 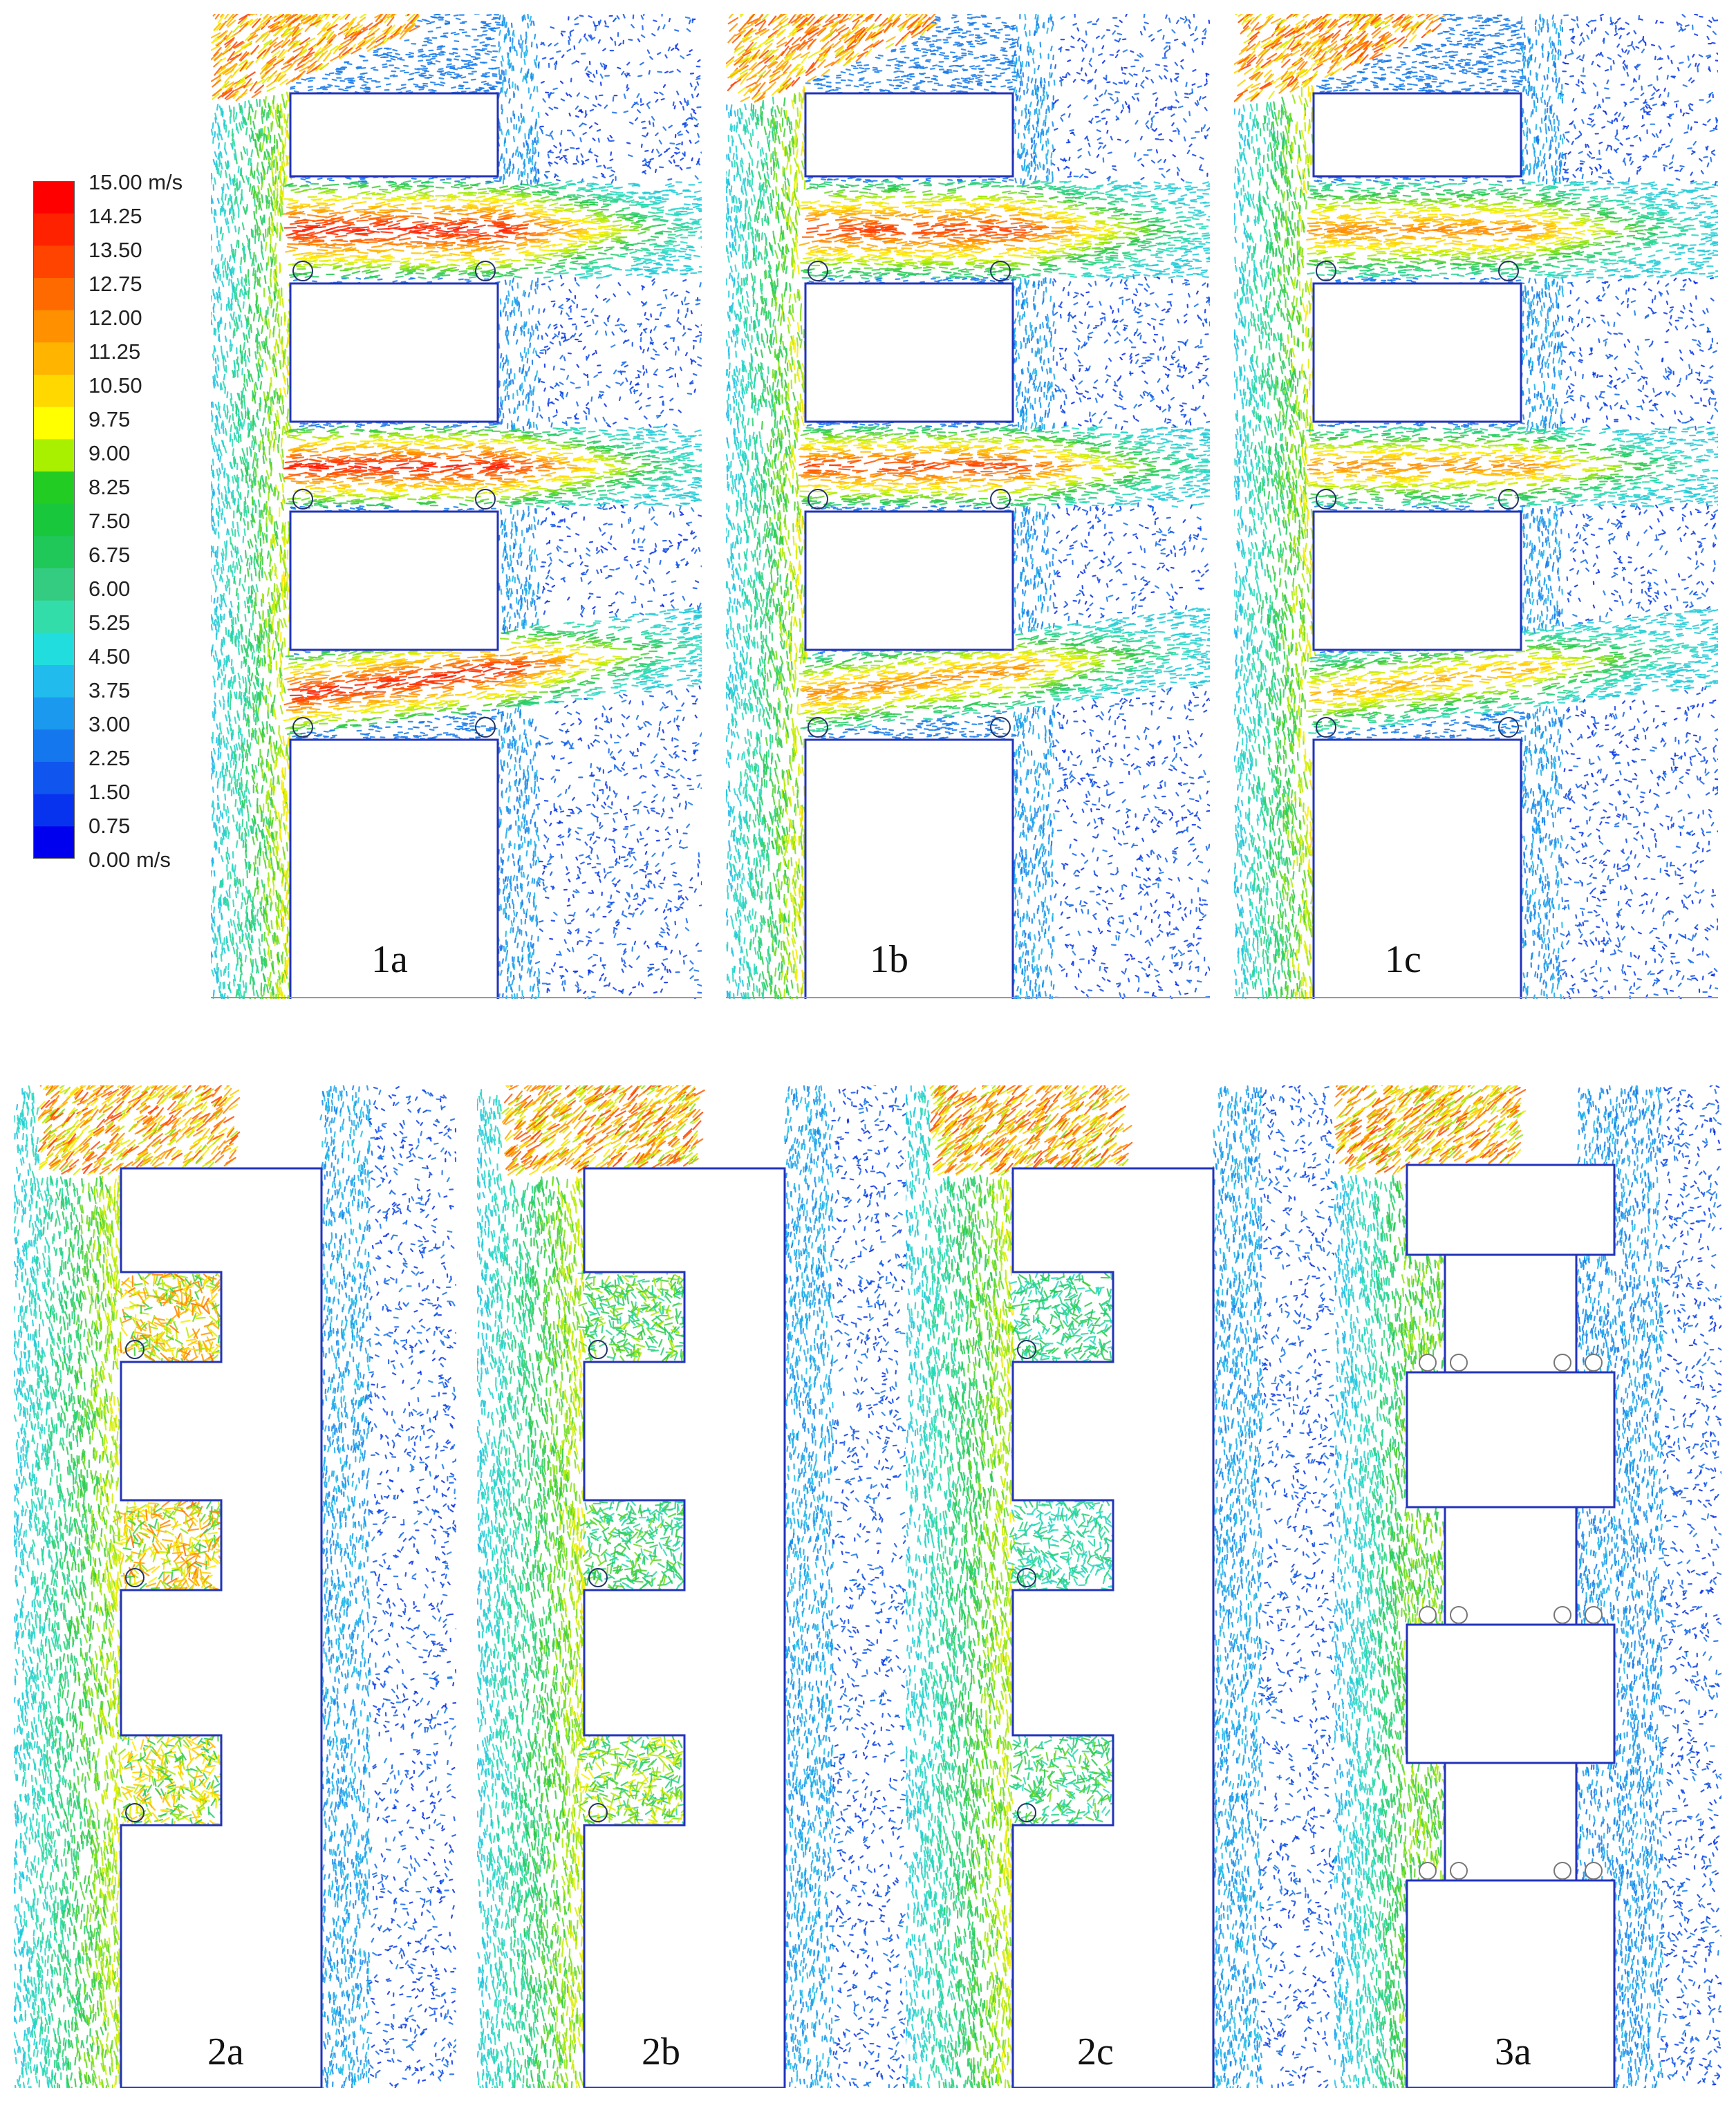 What do you see at coordinates (109, 419) in the screenshot?
I see `color-scale-tick-label: 9.75` at bounding box center [109, 419].